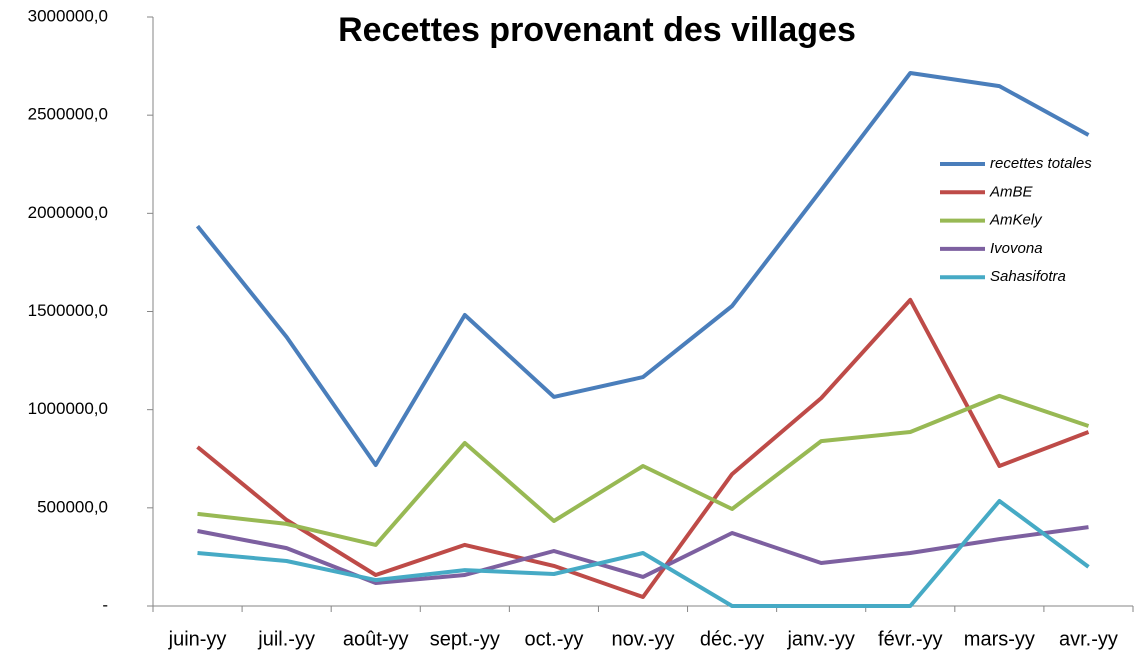 This screenshot has height=657, width=1136. Describe the element at coordinates (376, 639) in the screenshot. I see `x-tick-label: août-yy` at that location.